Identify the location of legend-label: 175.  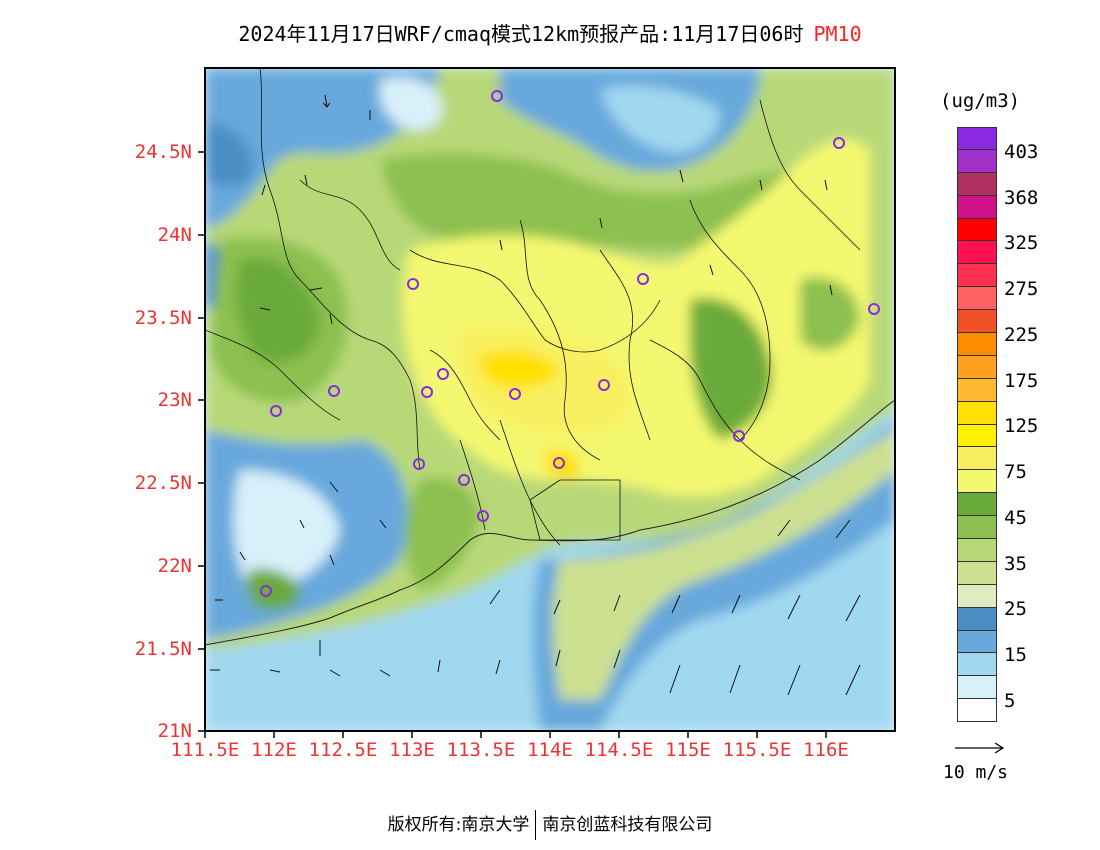
(1021, 381).